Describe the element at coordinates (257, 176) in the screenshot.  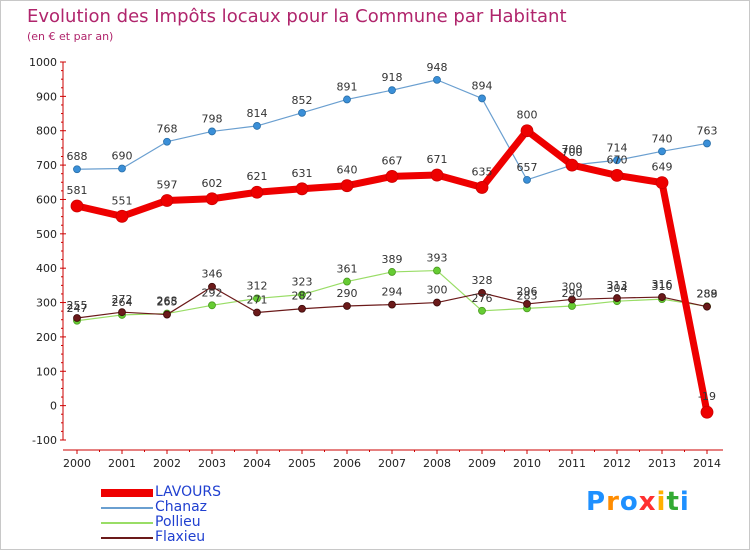
I see `data-label-lavours: 621` at that location.